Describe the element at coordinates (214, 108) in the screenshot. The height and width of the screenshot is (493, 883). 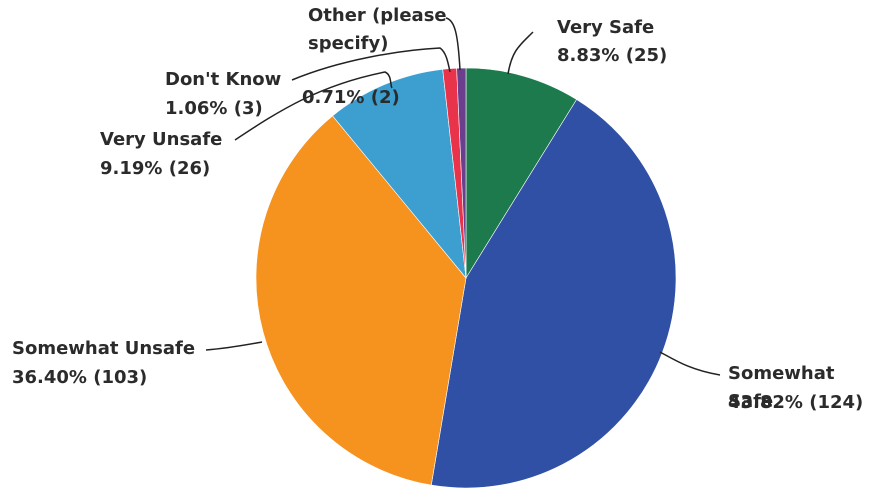
I see `slice-value-label: 1.06% (3)` at that location.